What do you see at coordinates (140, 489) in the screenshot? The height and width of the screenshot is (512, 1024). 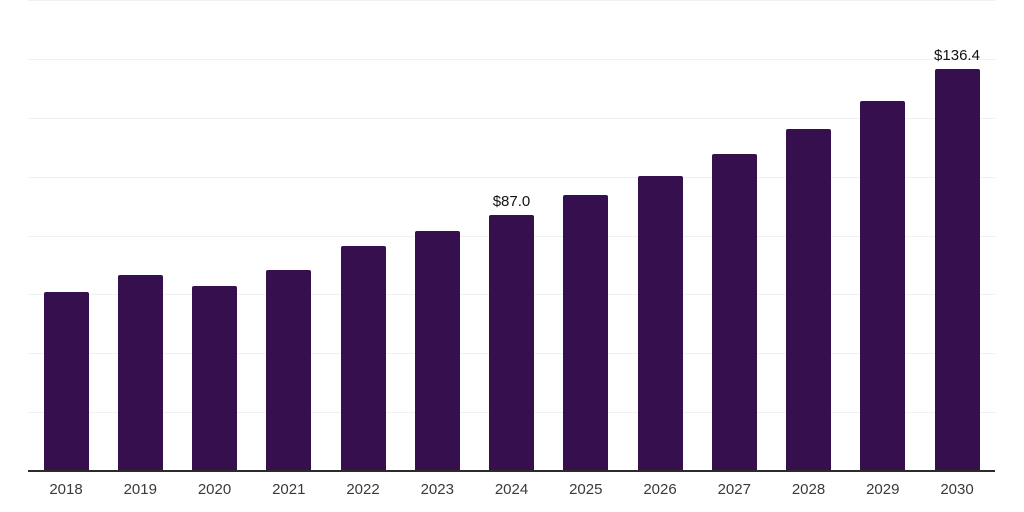 I see `x-tick-2019: 2019` at bounding box center [140, 489].